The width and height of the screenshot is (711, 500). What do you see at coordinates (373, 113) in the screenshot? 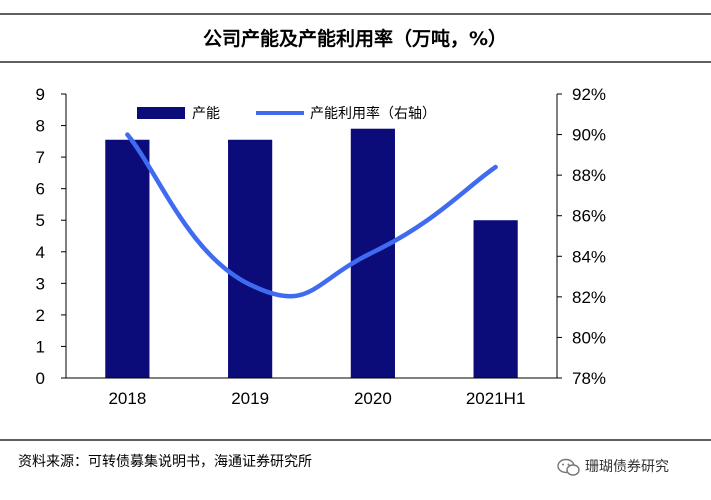
I see `legend-line-label: 产能利用率（右轴）` at bounding box center [373, 113].